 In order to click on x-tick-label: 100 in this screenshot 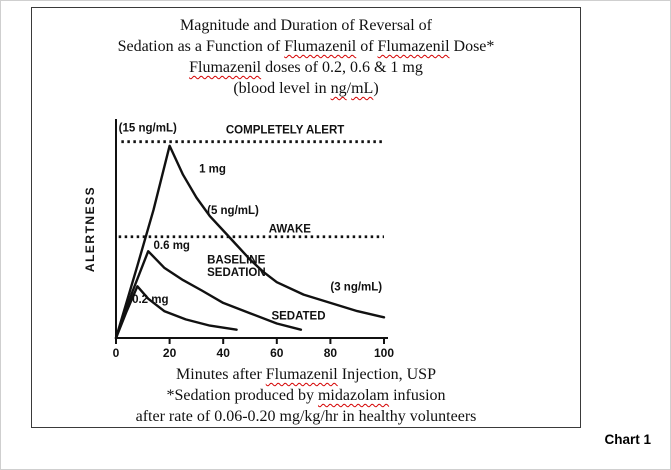, I will do `click(384, 353)`.